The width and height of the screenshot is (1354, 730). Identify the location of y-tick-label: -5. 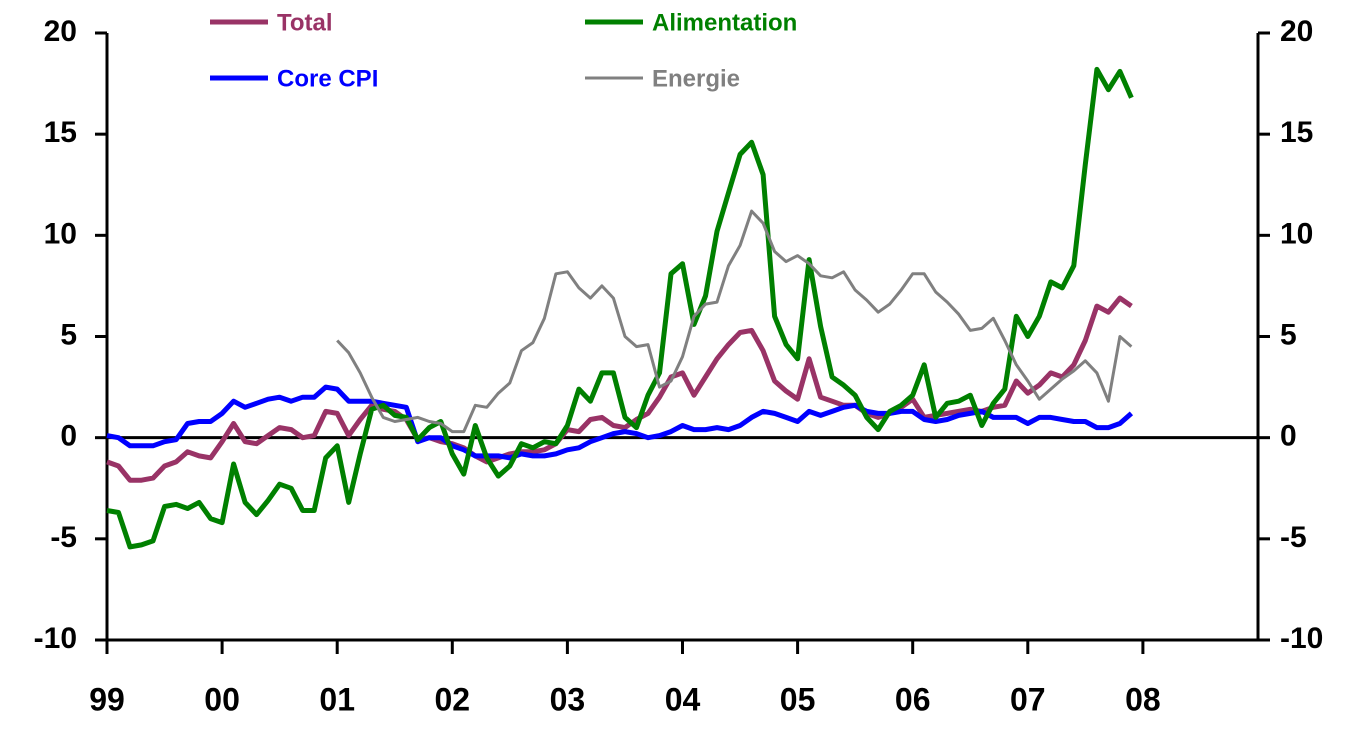
(63, 537).